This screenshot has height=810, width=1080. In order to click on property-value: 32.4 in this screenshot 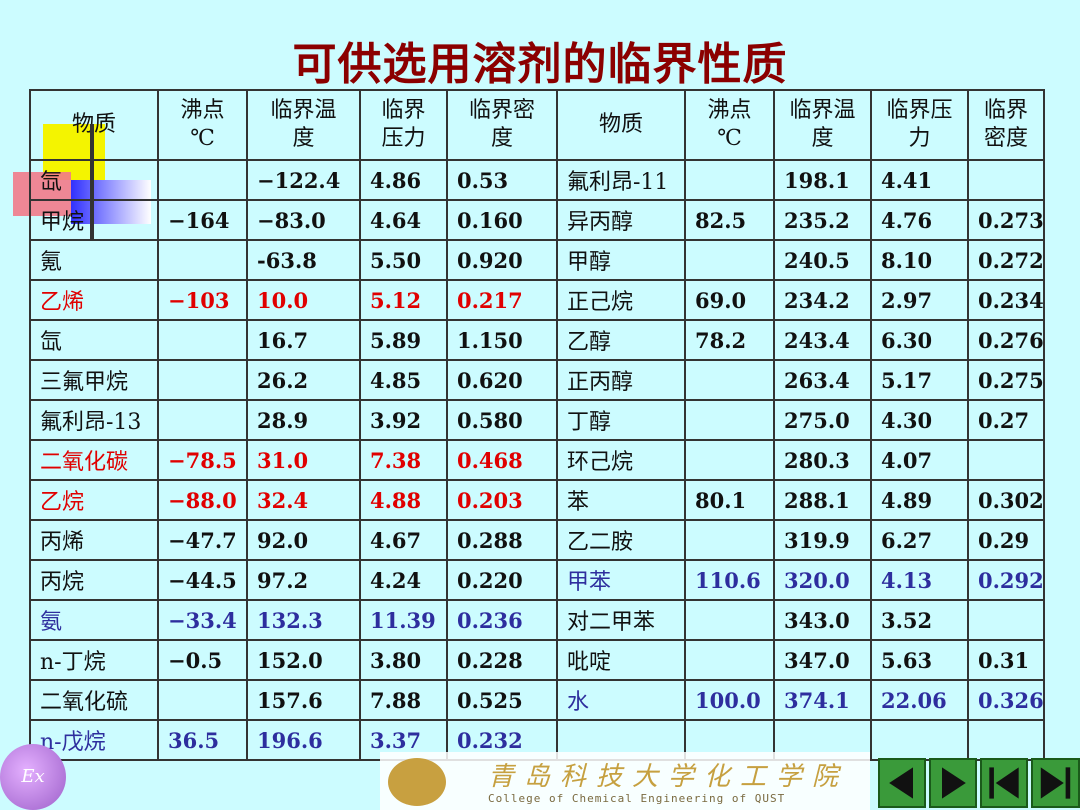, I will do `click(303, 500)`.